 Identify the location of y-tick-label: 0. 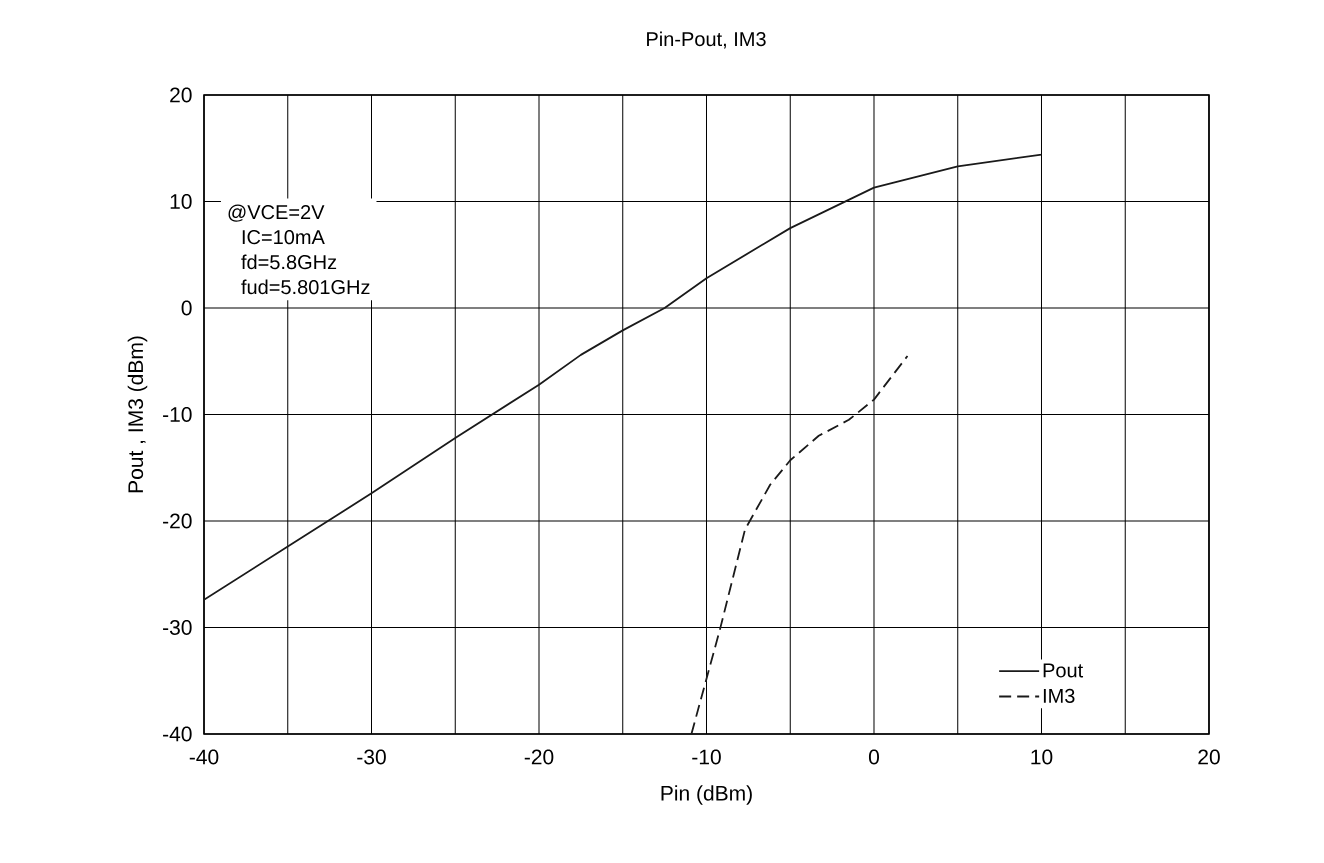
(186, 308).